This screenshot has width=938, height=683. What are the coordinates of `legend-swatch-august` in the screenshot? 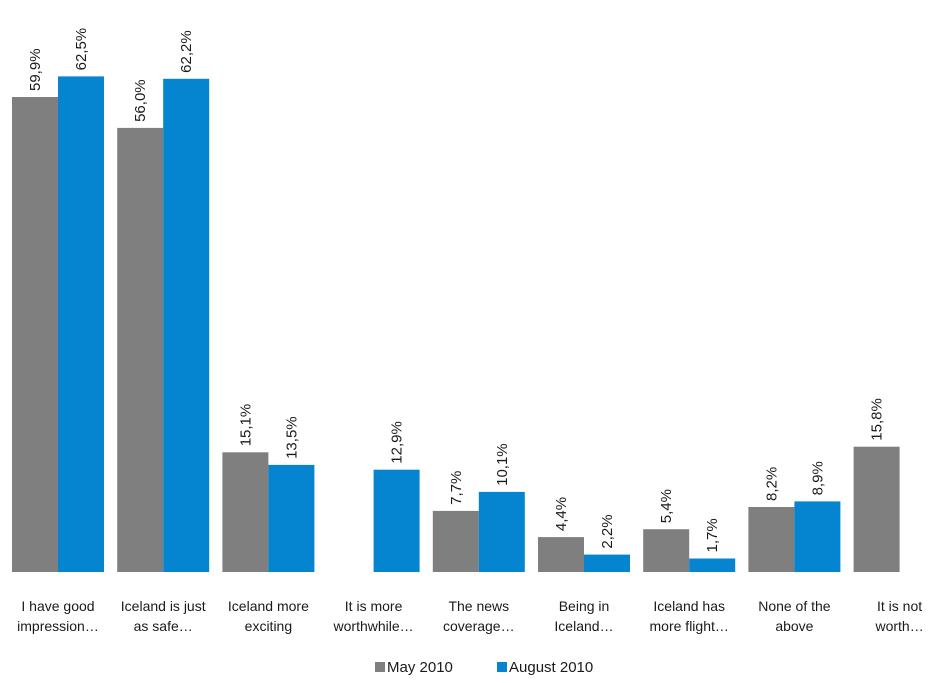 It's located at (502, 667).